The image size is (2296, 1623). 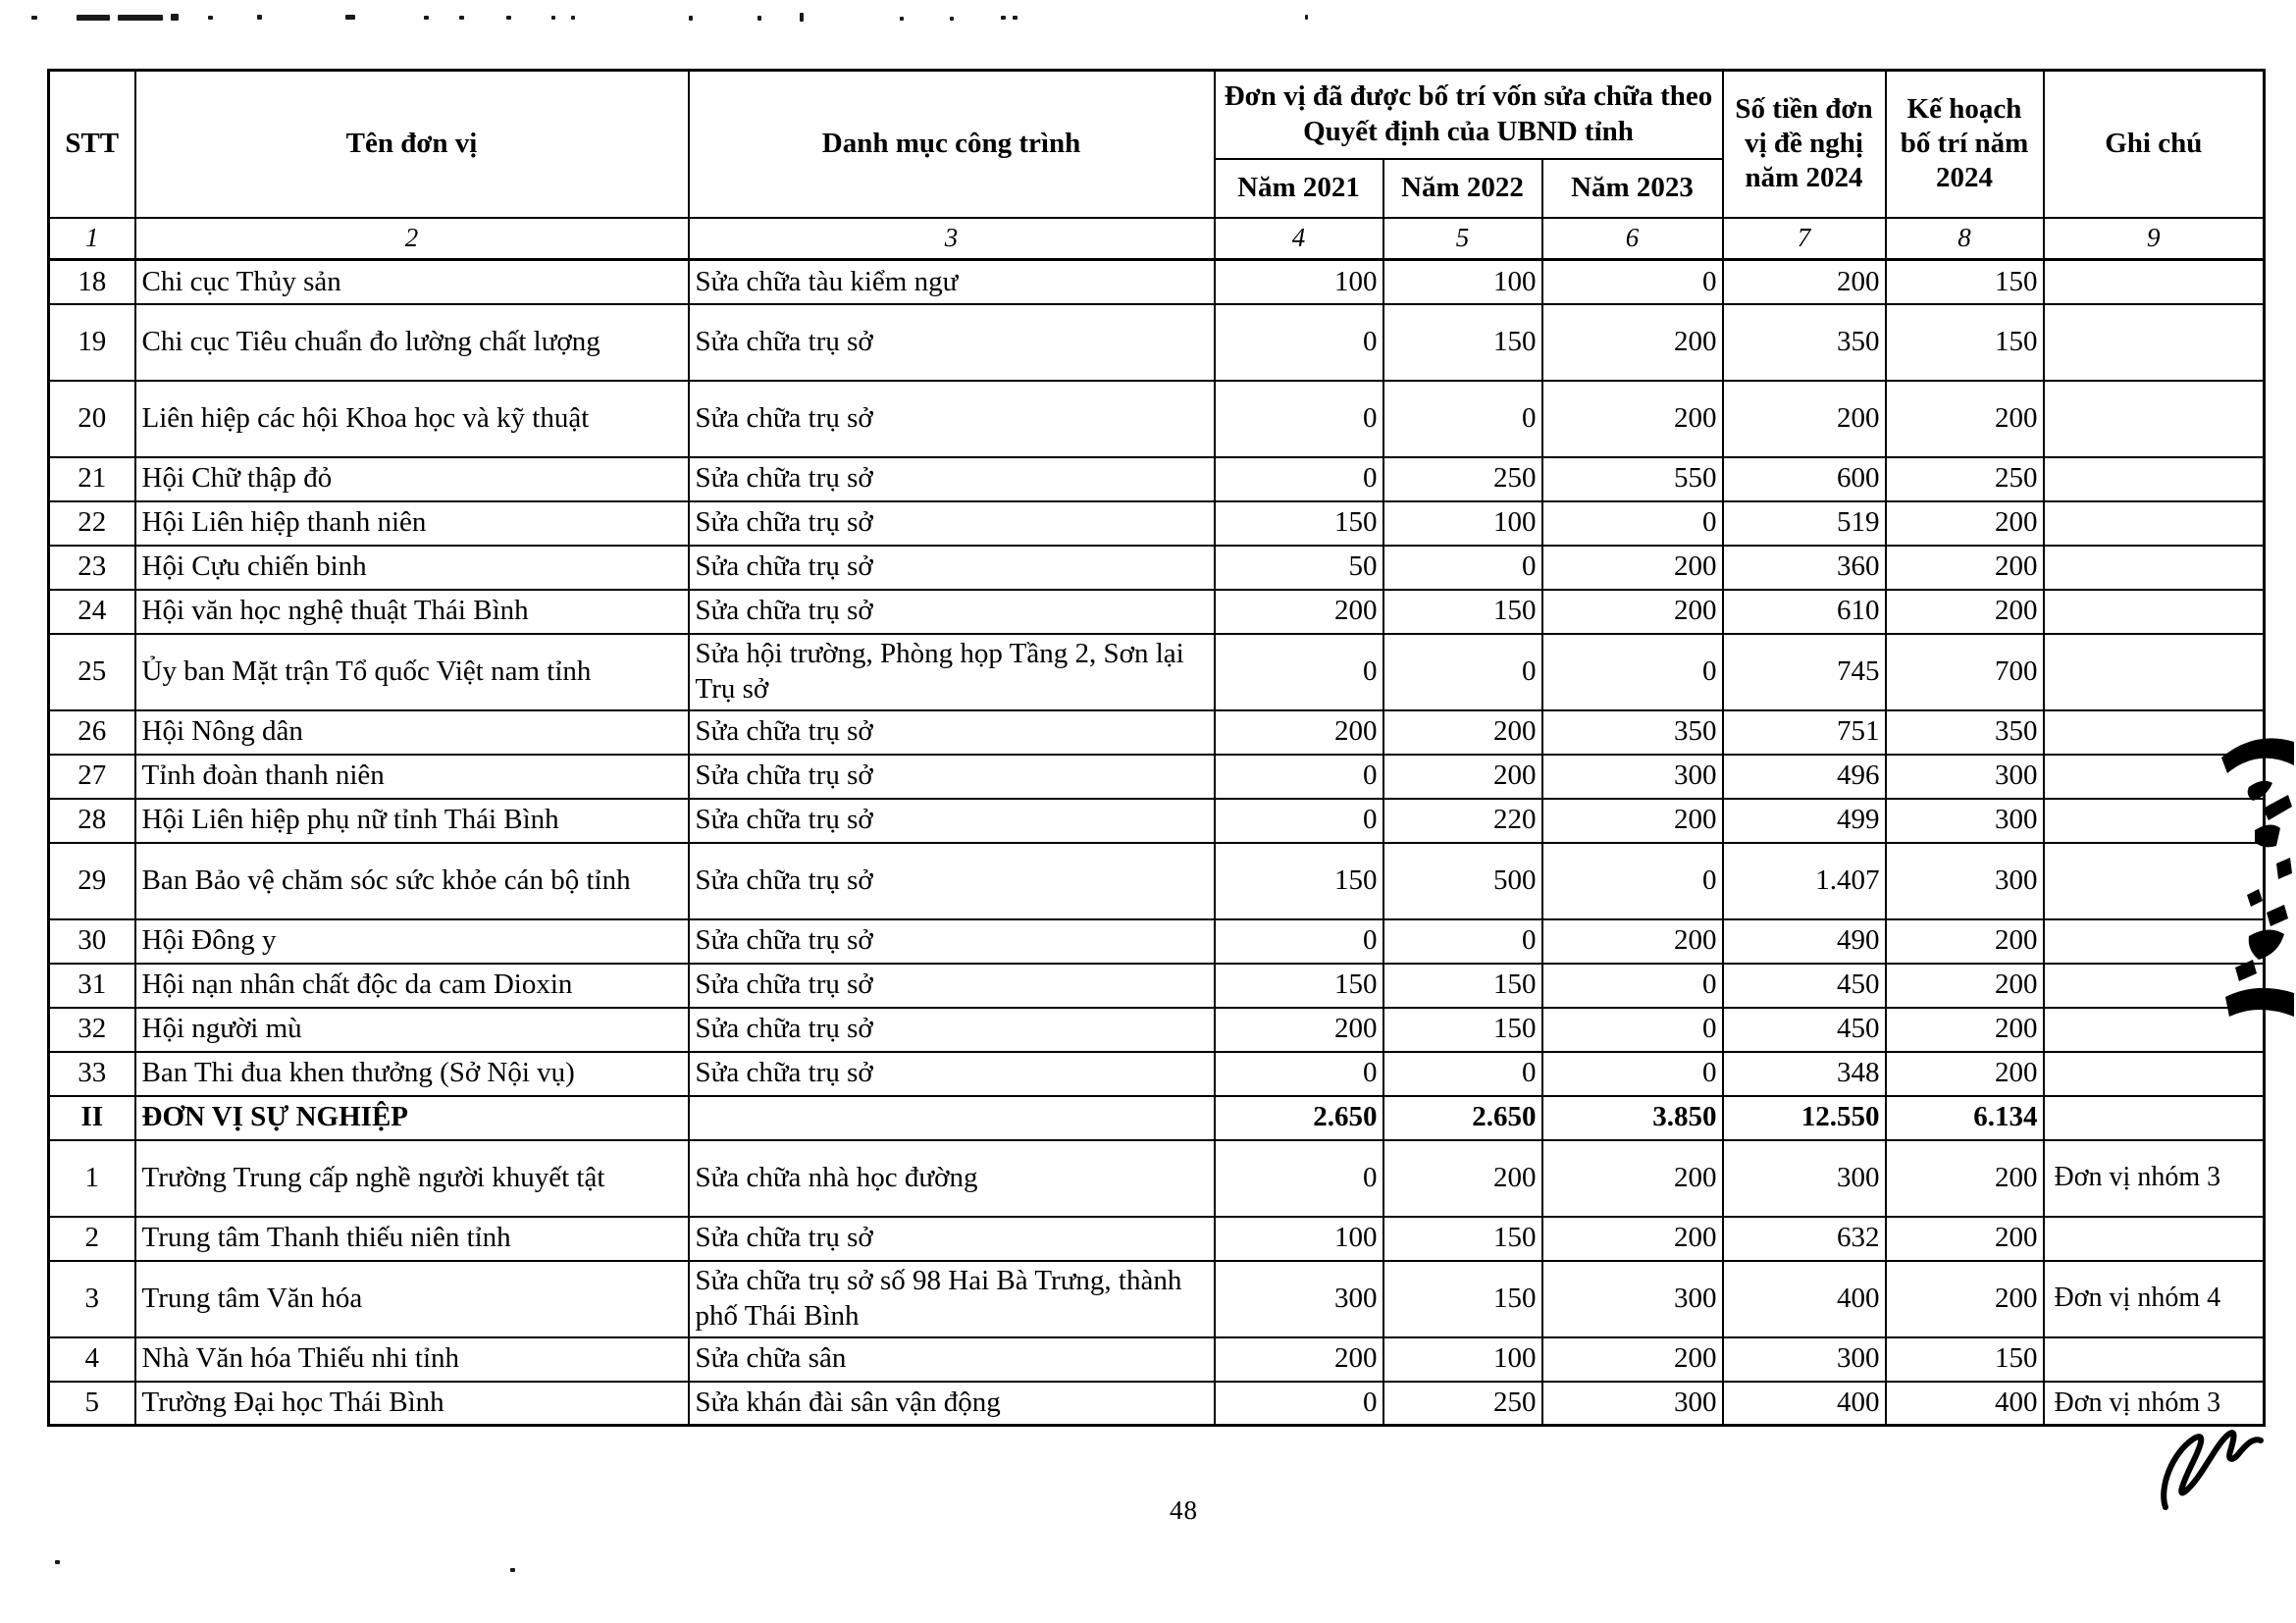 I want to click on cell-de-nghi-2024: 496, so click(x=1804, y=776).